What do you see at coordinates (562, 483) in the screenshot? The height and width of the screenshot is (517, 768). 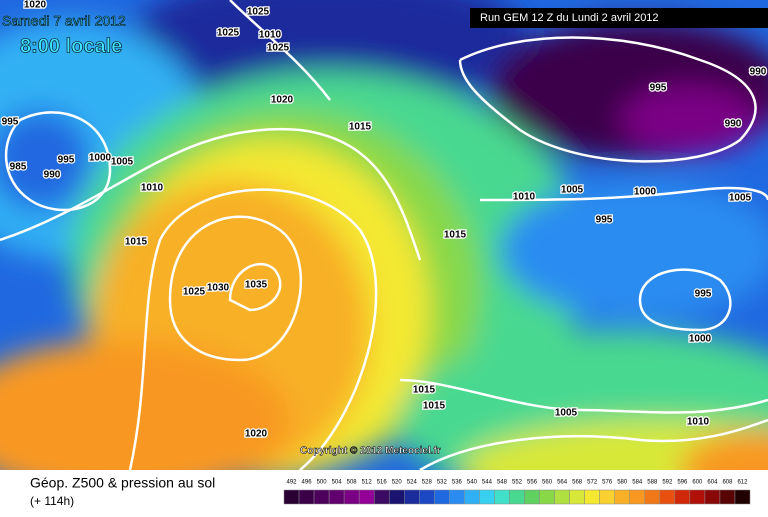 I see `scale-label: 564` at bounding box center [562, 483].